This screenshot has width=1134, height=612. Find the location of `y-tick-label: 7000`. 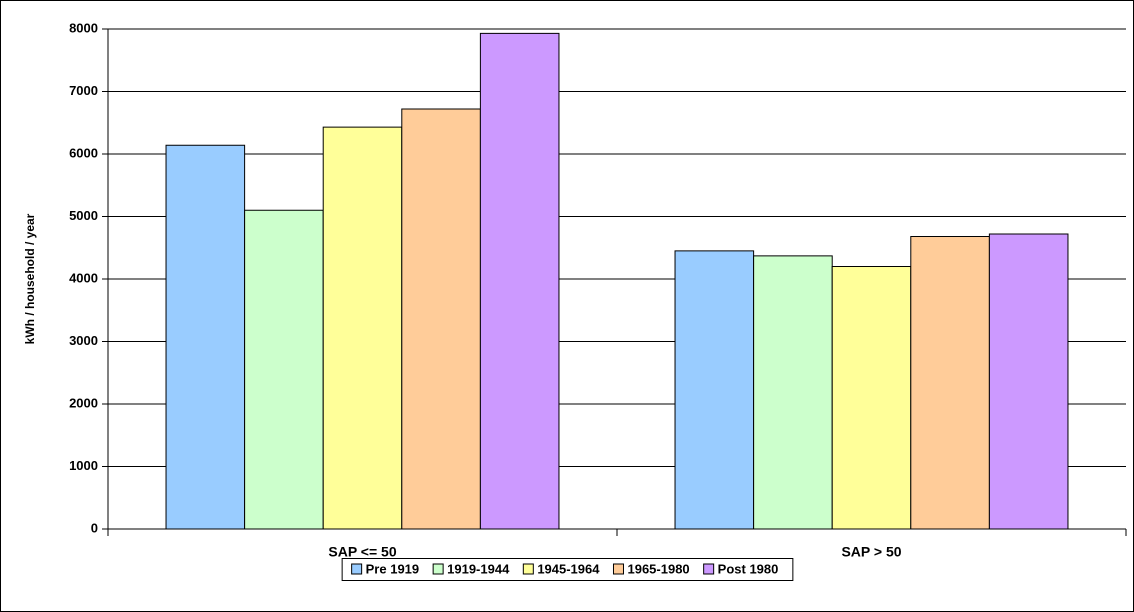

y-tick-label: 7000 is located at coordinates (83, 90).